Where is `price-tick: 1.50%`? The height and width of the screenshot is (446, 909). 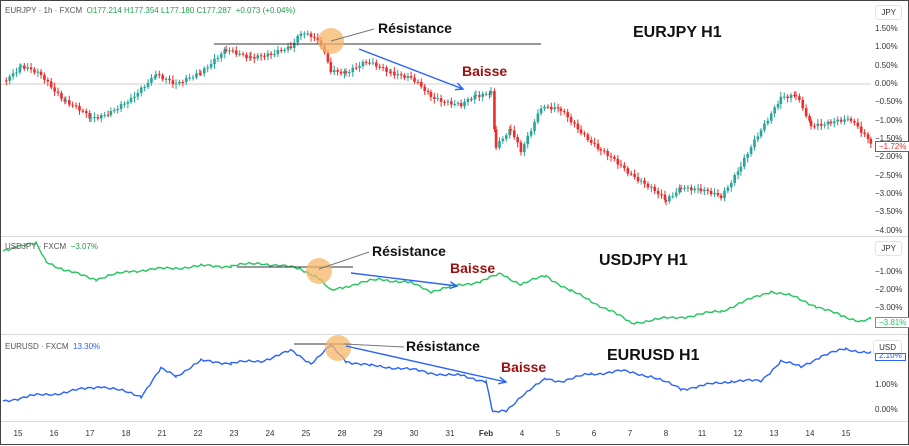 price-tick: 1.50% is located at coordinates (886, 28).